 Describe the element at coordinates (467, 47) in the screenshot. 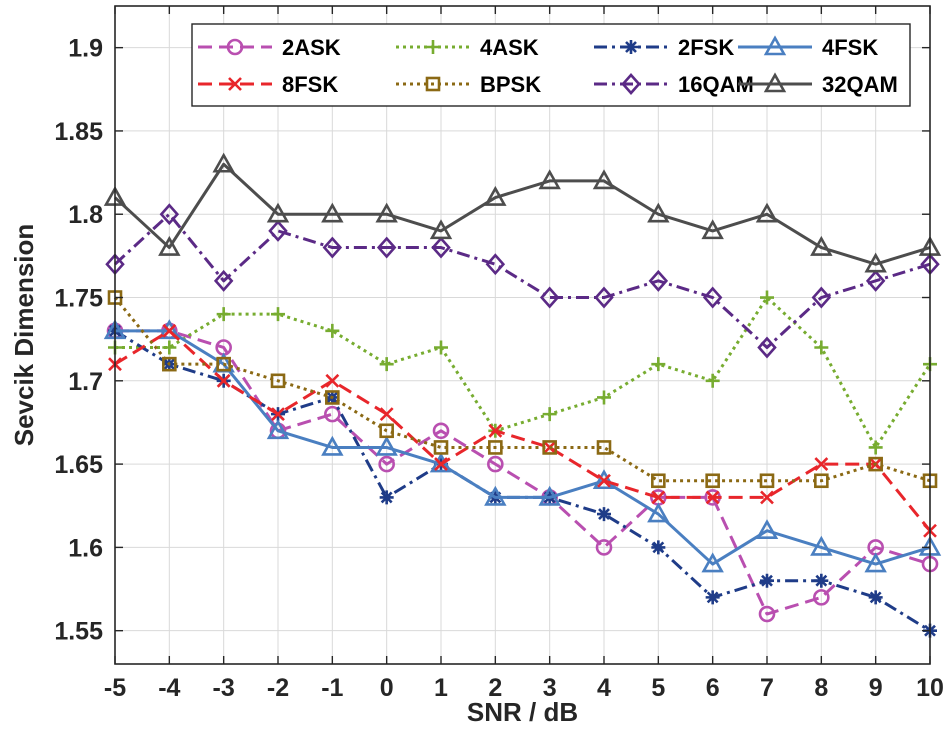

I see `legend-item-4ASK: 4ASK` at that location.